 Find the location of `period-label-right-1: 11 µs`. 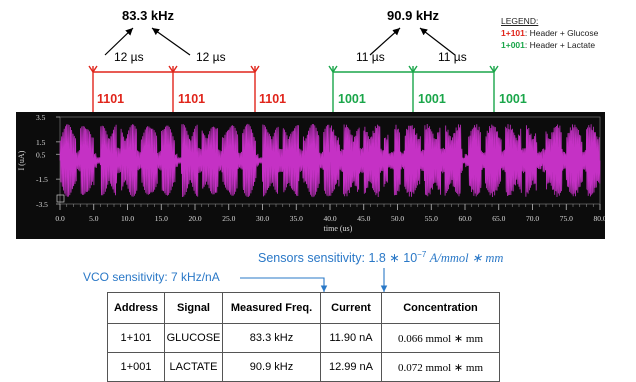

period-label-right-1: 11 µs is located at coordinates (370, 57).